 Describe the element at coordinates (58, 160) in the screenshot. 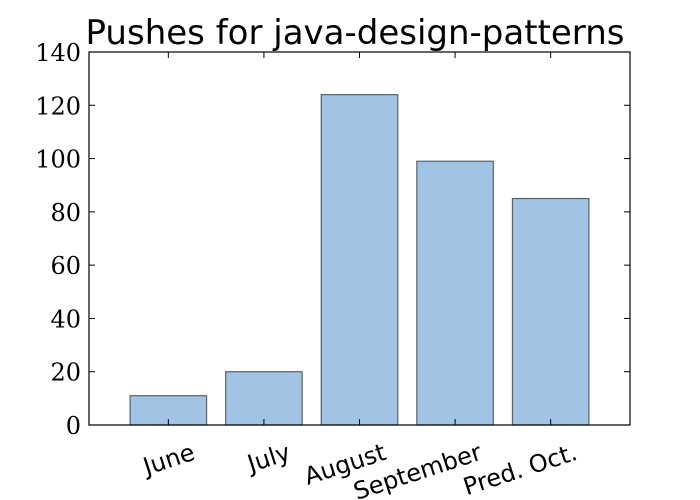

I see `y-tick-label: 100` at that location.